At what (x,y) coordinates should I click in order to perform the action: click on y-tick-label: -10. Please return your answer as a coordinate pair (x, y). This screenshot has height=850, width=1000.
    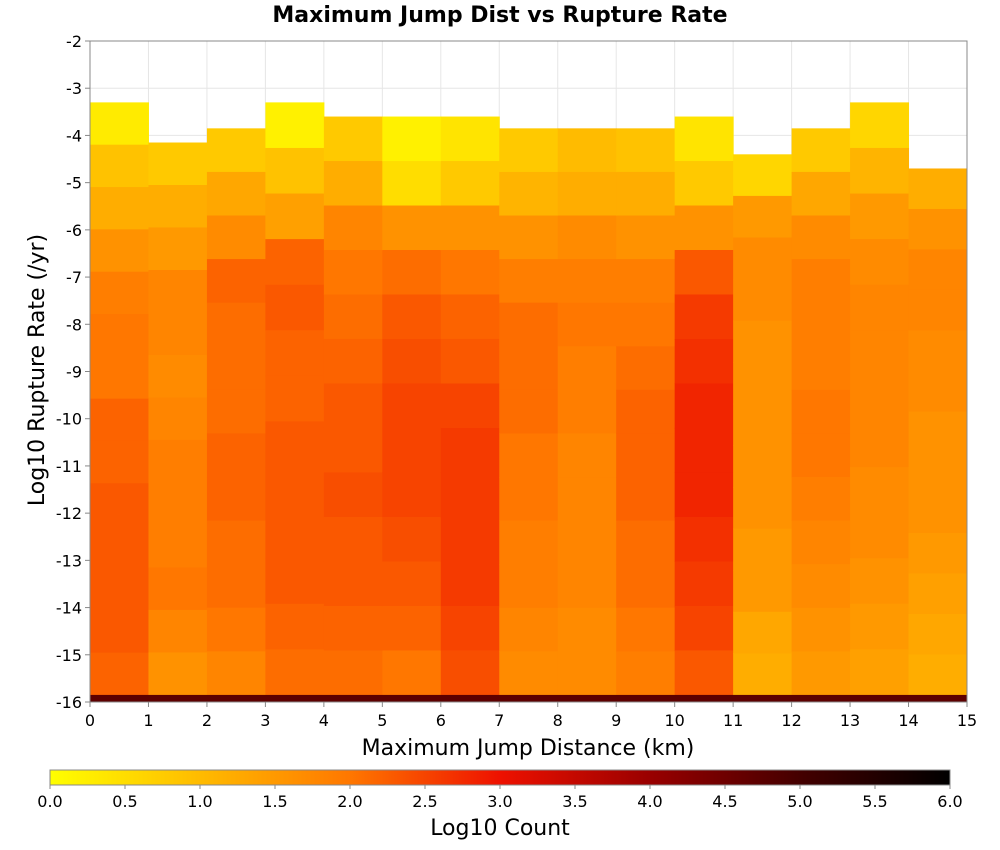
    Looking at the image, I should click on (69, 419).